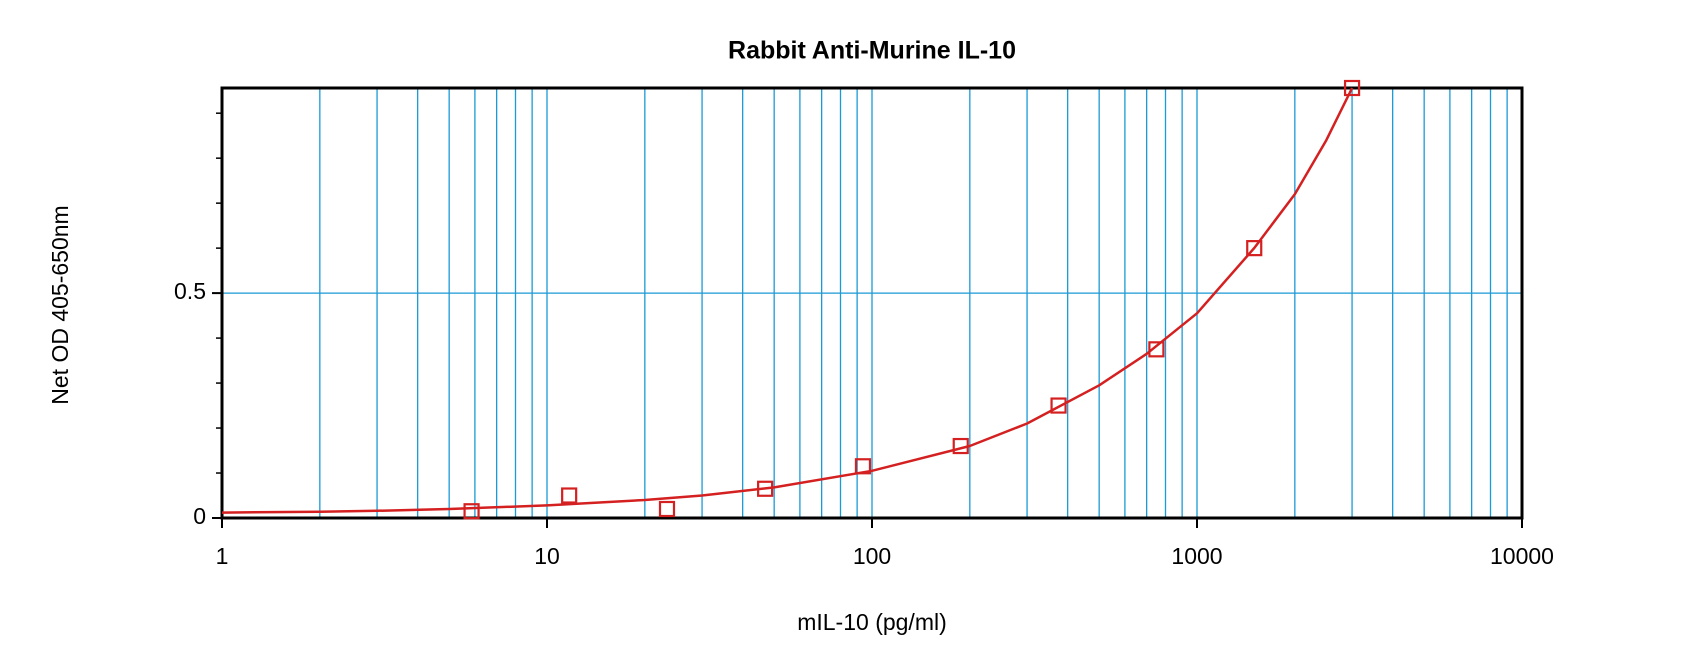 The image size is (1700, 648). I want to click on x-tick-label: 10, so click(547, 556).